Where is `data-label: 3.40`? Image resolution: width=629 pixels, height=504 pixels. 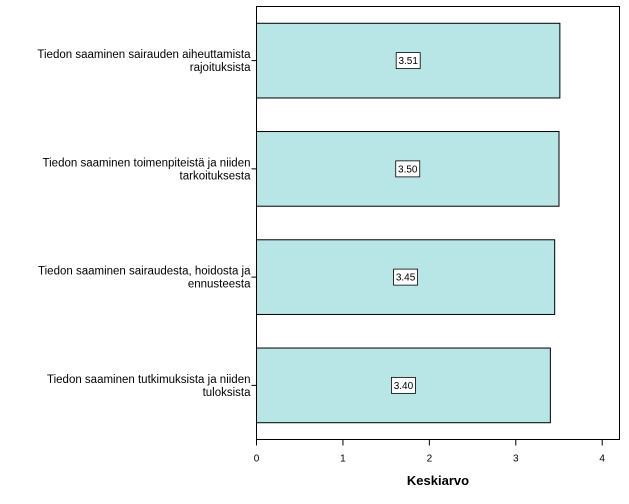
data-label: 3.40 is located at coordinates (404, 386).